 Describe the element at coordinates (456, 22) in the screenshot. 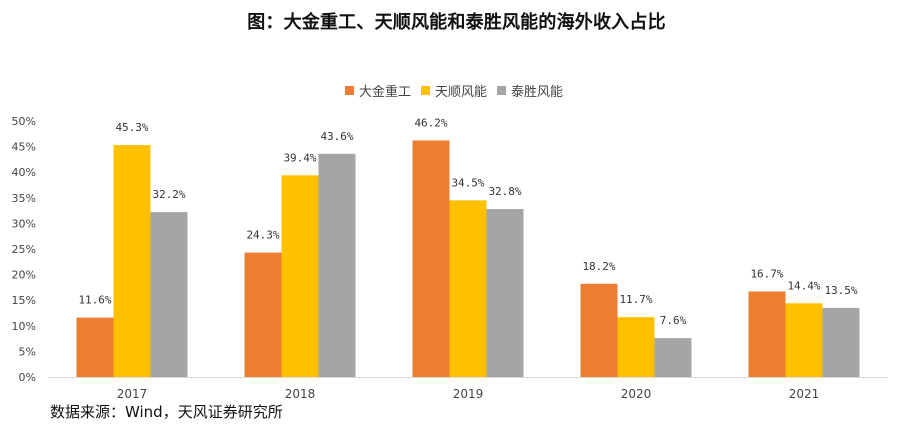

I see `chart-title: 图：大金重工、天顺风能和泰胜风能的海外收入占比` at that location.